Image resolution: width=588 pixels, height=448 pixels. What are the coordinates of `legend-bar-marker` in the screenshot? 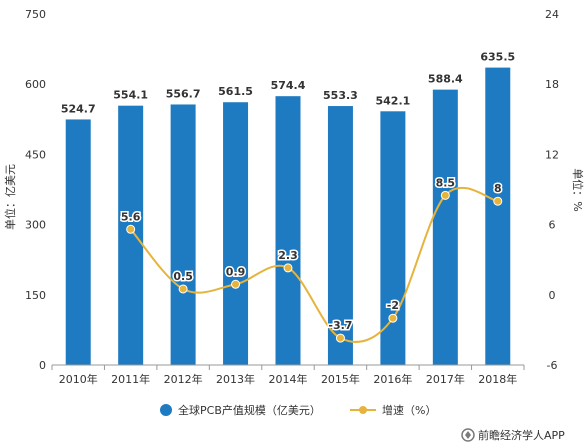 It's located at (166, 410).